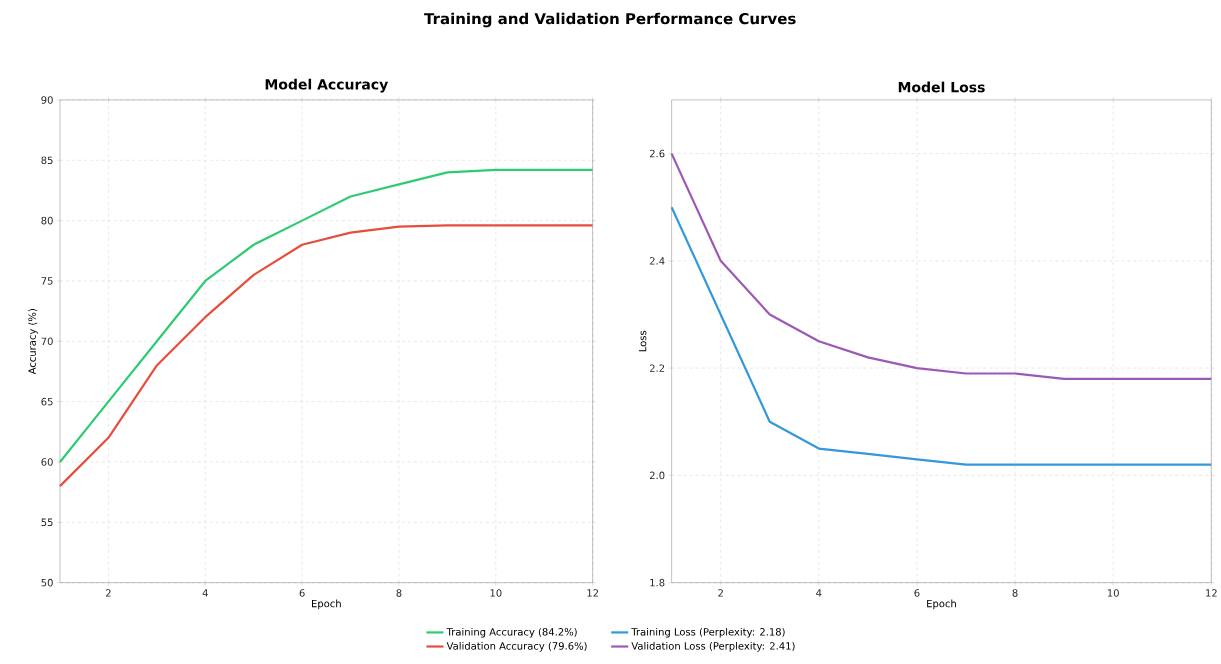 This screenshot has height=664, width=1221. Describe the element at coordinates (47, 522) in the screenshot. I see `y-tick-label: 55` at that location.